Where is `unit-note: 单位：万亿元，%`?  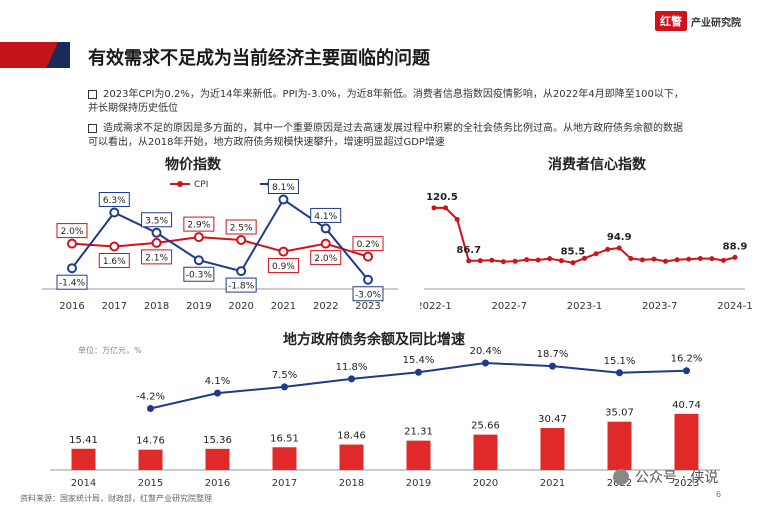 unit-note: 单位：万亿元，% is located at coordinates (110, 350).